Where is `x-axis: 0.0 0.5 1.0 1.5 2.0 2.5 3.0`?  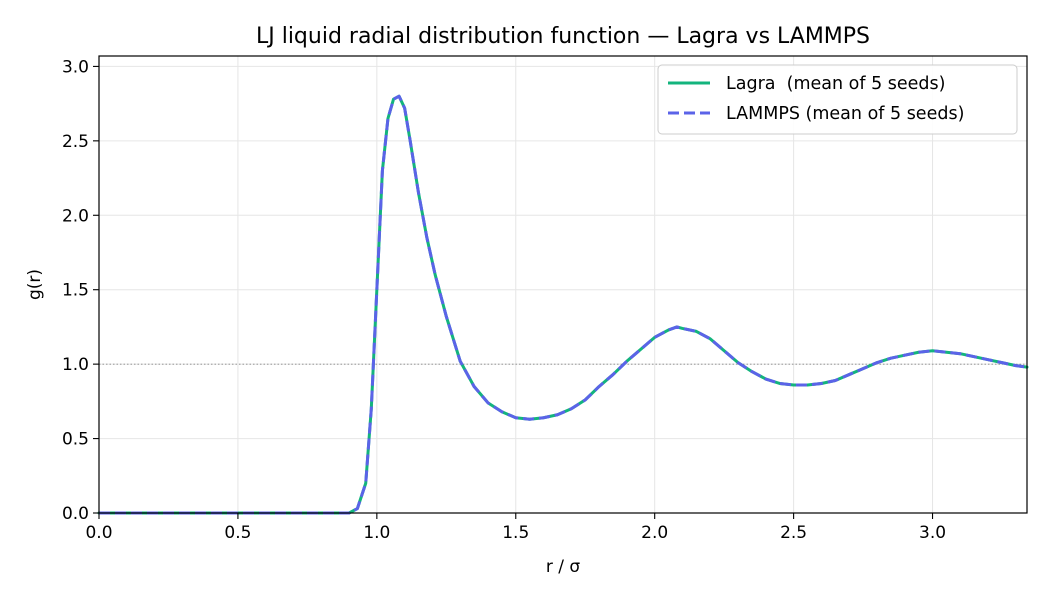 x-axis: 0.0 0.5 1.0 1.5 2.0 2.5 3.0 is located at coordinates (515, 528).